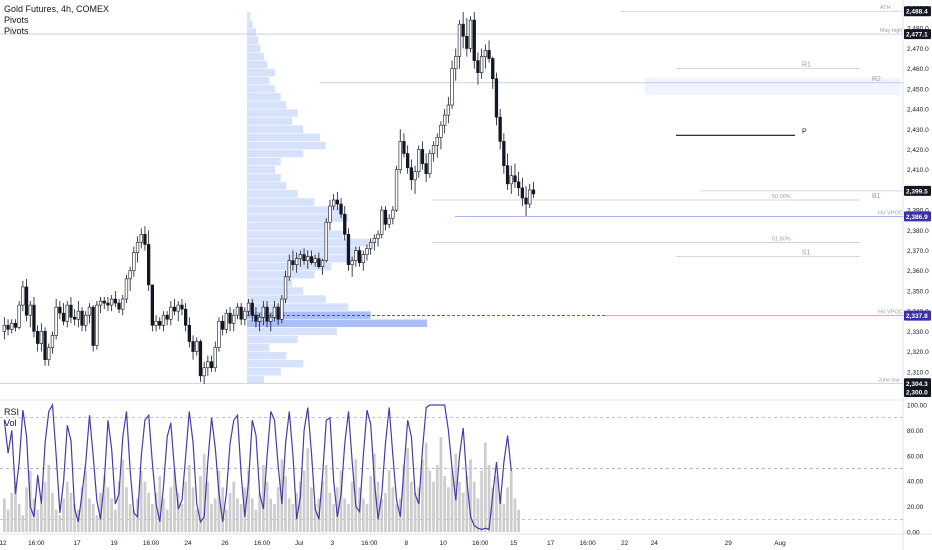 The height and width of the screenshot is (550, 932). I want to click on time-tick-label: 22, so click(625, 543).